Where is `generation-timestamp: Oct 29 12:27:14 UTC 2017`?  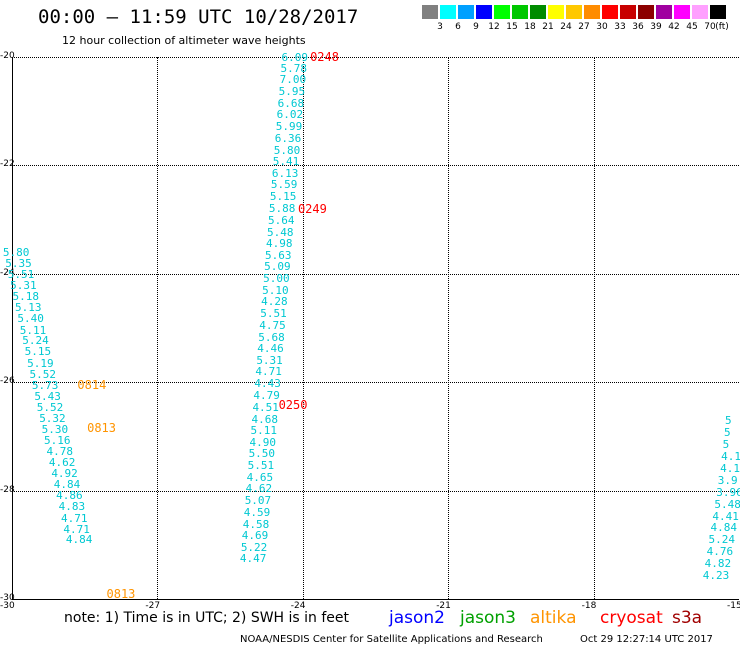
generation-timestamp: Oct 29 12:27:14 UTC 2017 is located at coordinates (646, 639).